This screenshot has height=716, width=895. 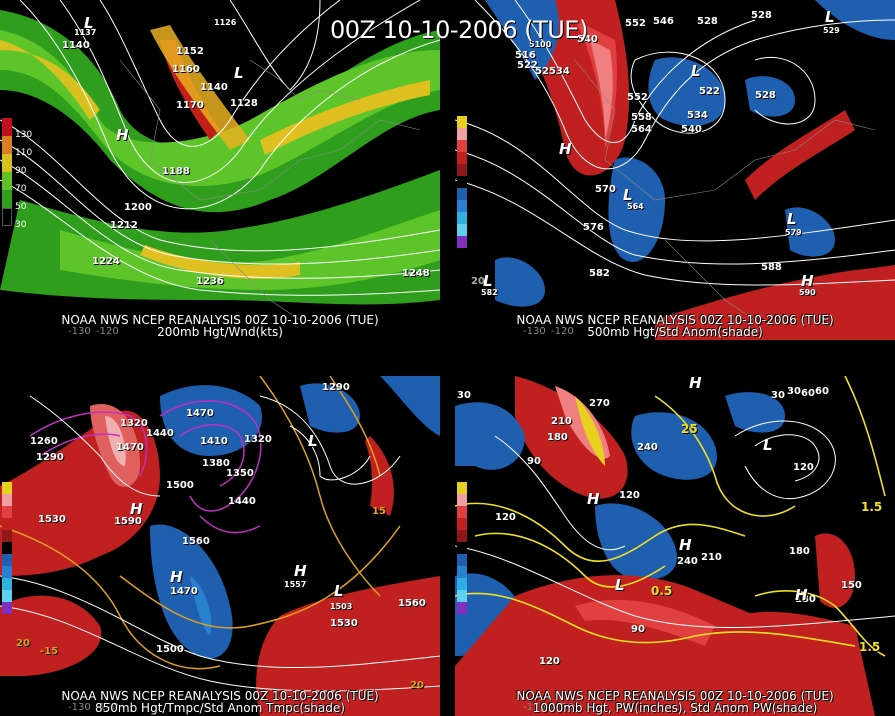 I want to click on legend-value: 110, so click(x=24, y=153).